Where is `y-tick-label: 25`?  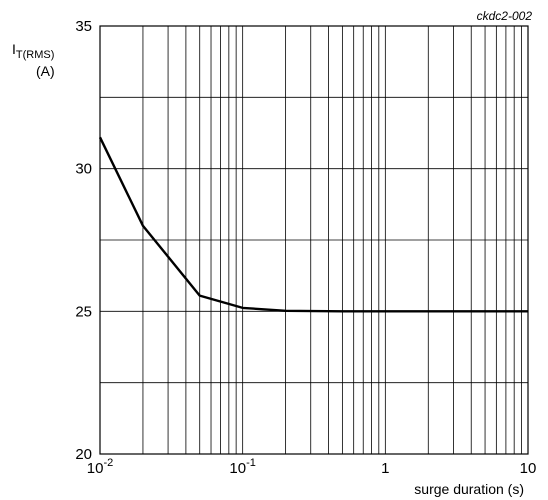 y-tick-label: 25 is located at coordinates (83, 311).